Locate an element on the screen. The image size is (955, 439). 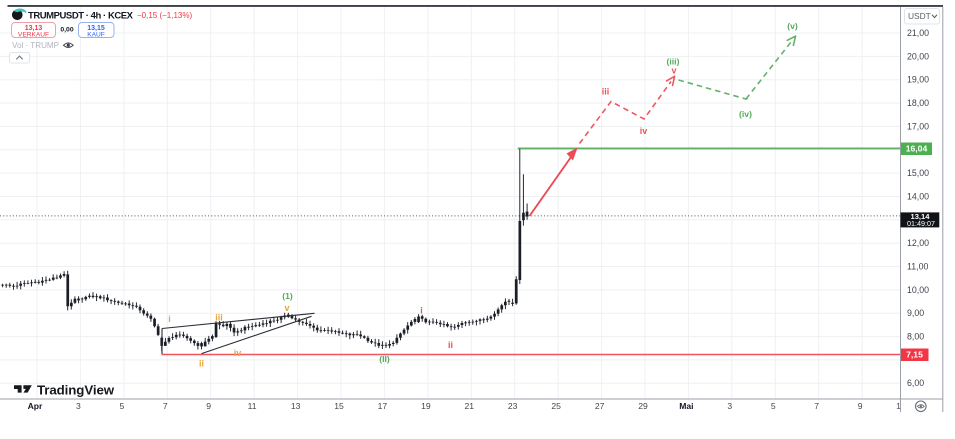
svg-text: 0,00 is located at coordinates (66, 30).